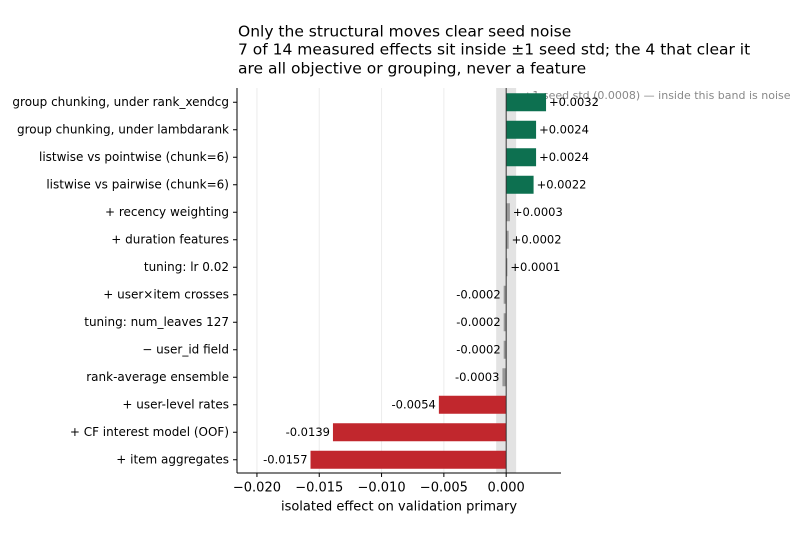 This screenshot has height=541, width=806. Describe the element at coordinates (170, 239) in the screenshot. I see `y-tick-label: + duration features` at that location.